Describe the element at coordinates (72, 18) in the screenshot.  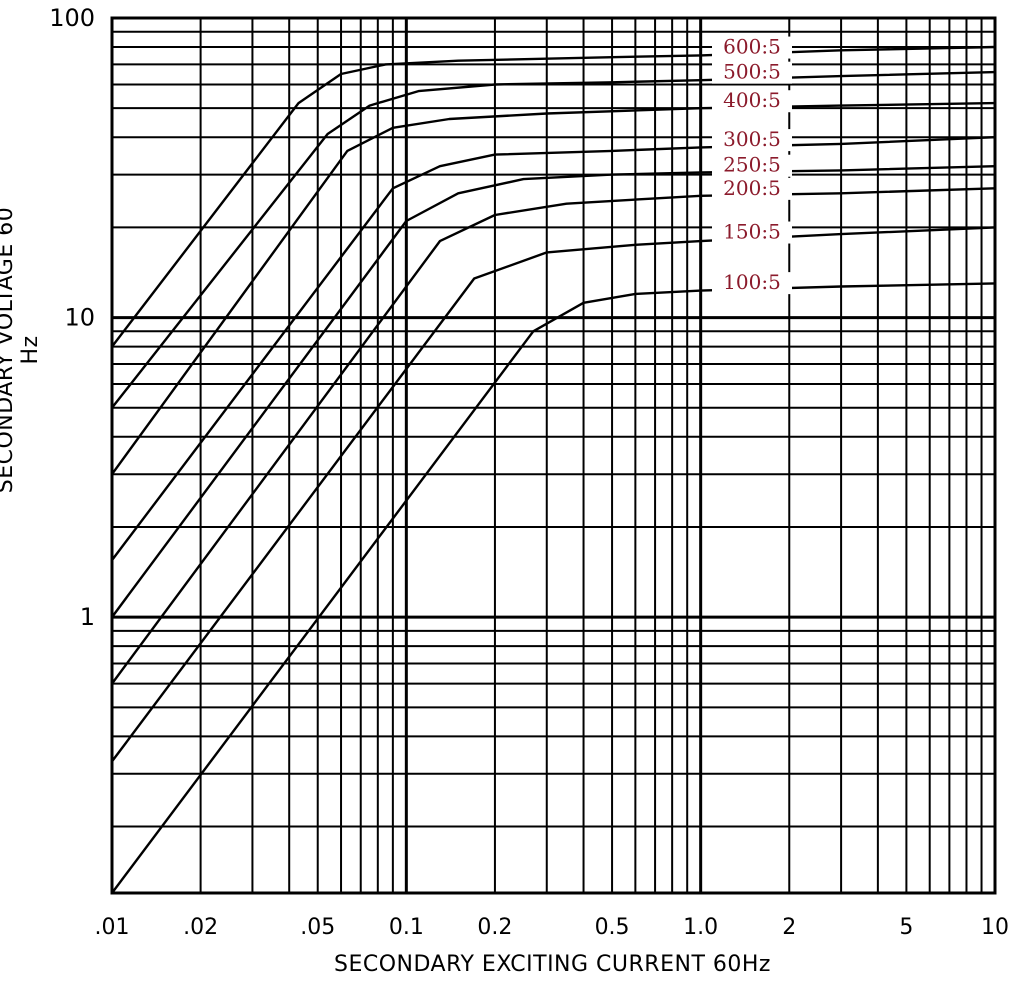
I see `y-tick-label: 100` at that location.